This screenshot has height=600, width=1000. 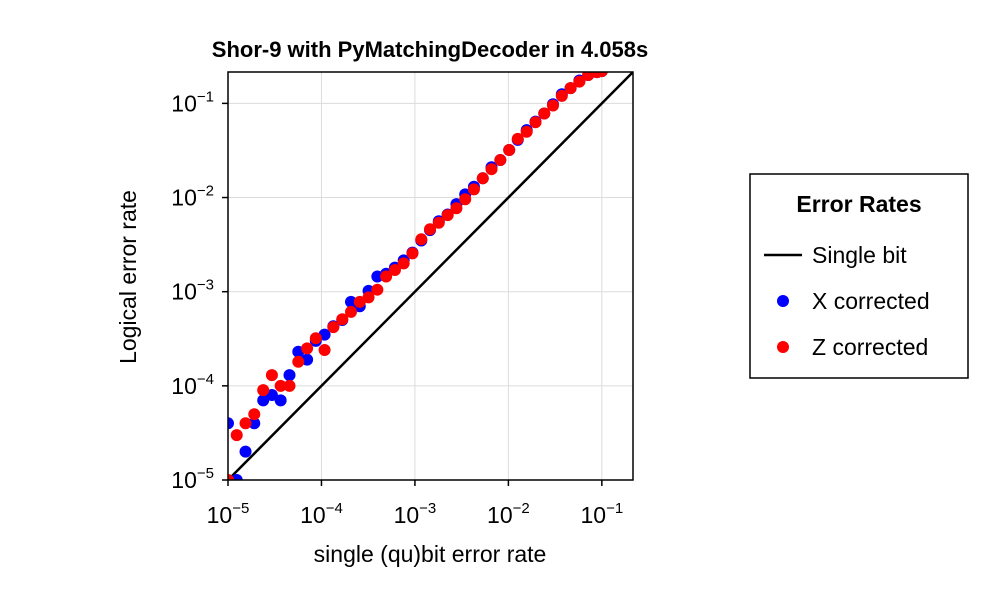 What do you see at coordinates (783, 347) in the screenshot?
I see `legend-swatch-z-corrected` at bounding box center [783, 347].